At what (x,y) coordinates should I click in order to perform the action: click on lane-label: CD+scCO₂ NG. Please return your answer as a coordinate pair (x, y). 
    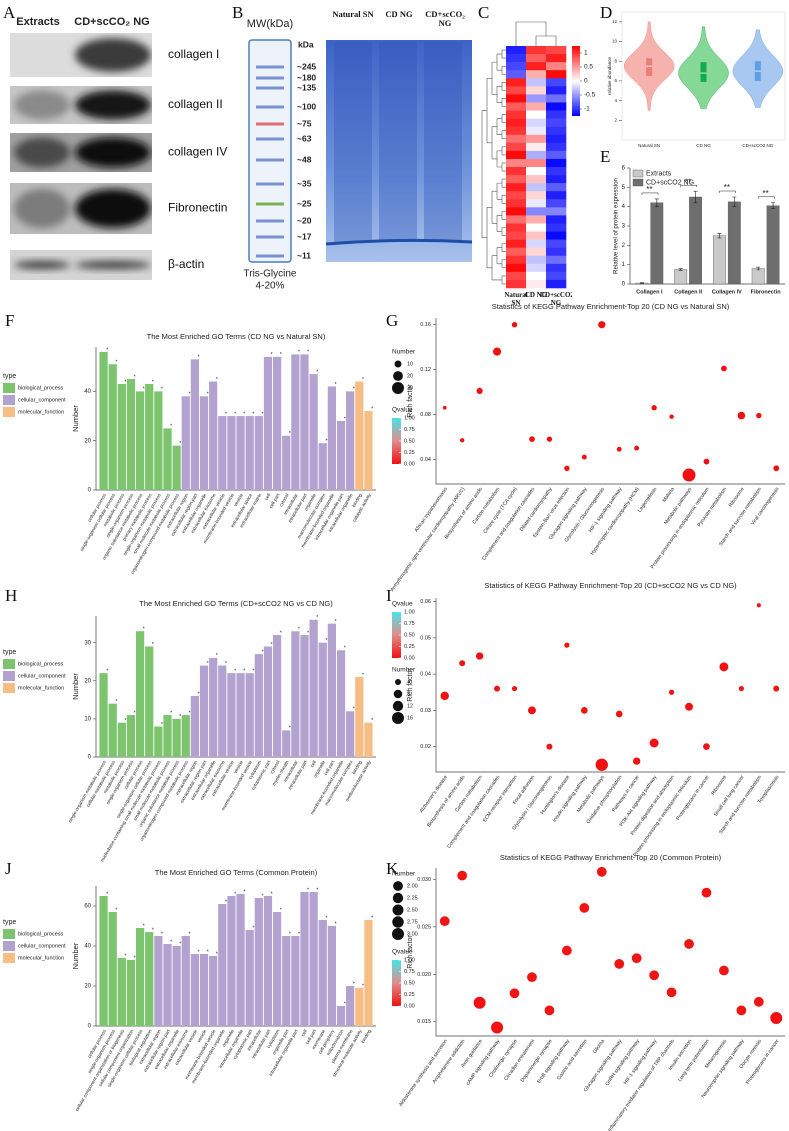
    Looking at the image, I should click on (445, 19).